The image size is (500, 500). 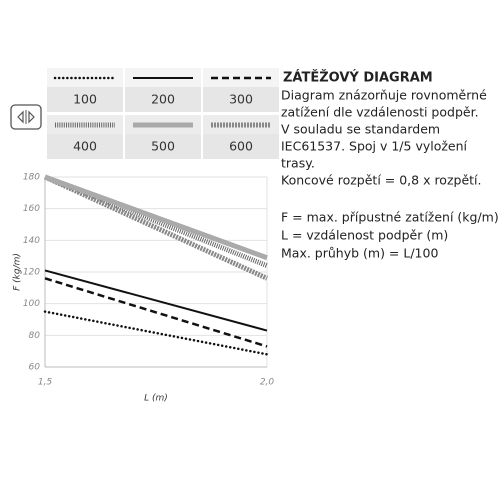 I want to click on legend-label: 100, so click(x=85, y=99).